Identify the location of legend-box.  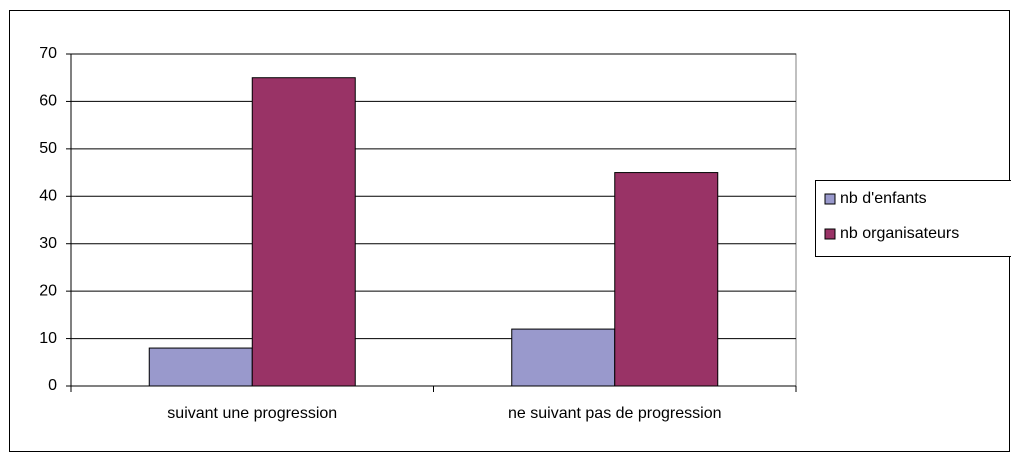
(913, 218).